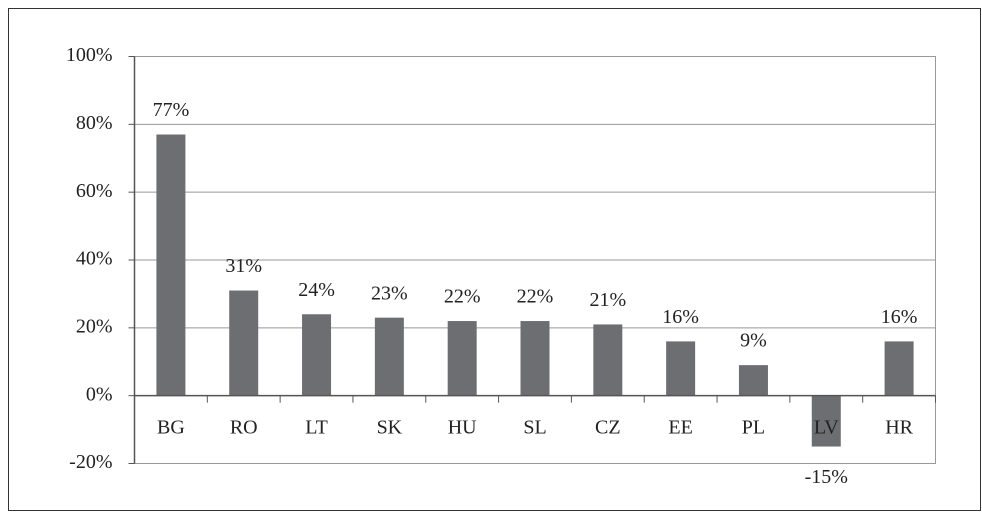 Image resolution: width=982 pixels, height=512 pixels. What do you see at coordinates (680, 427) in the screenshot?
I see `x-tick-label: EE` at bounding box center [680, 427].